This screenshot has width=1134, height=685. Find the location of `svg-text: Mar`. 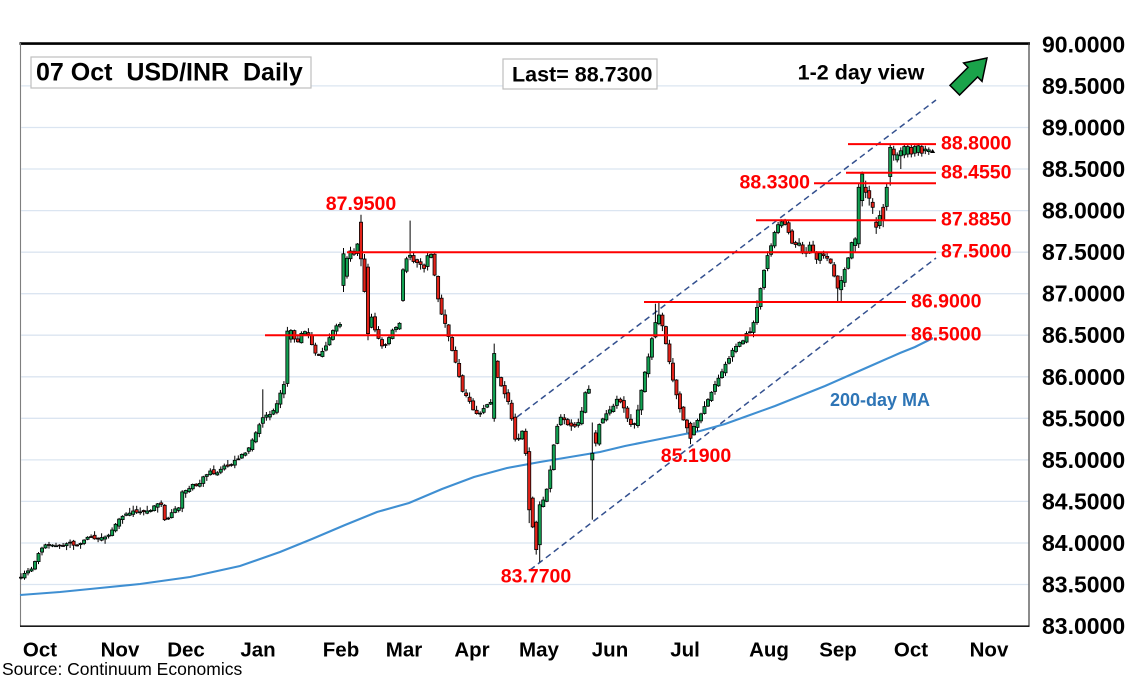

svg-text: Mar is located at coordinates (404, 650).